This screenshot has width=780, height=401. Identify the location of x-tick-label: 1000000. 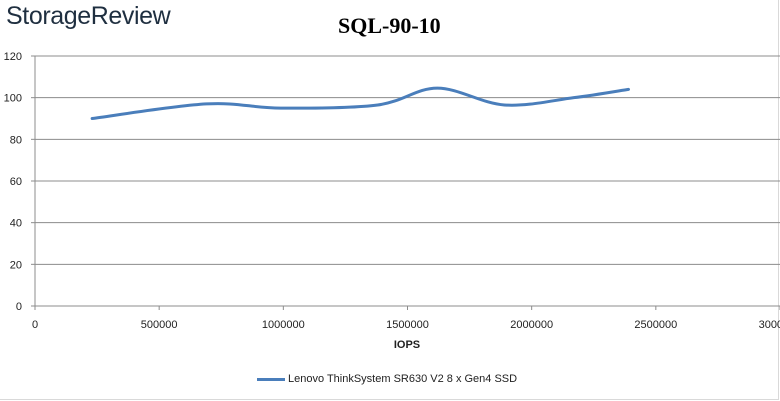
(283, 325).